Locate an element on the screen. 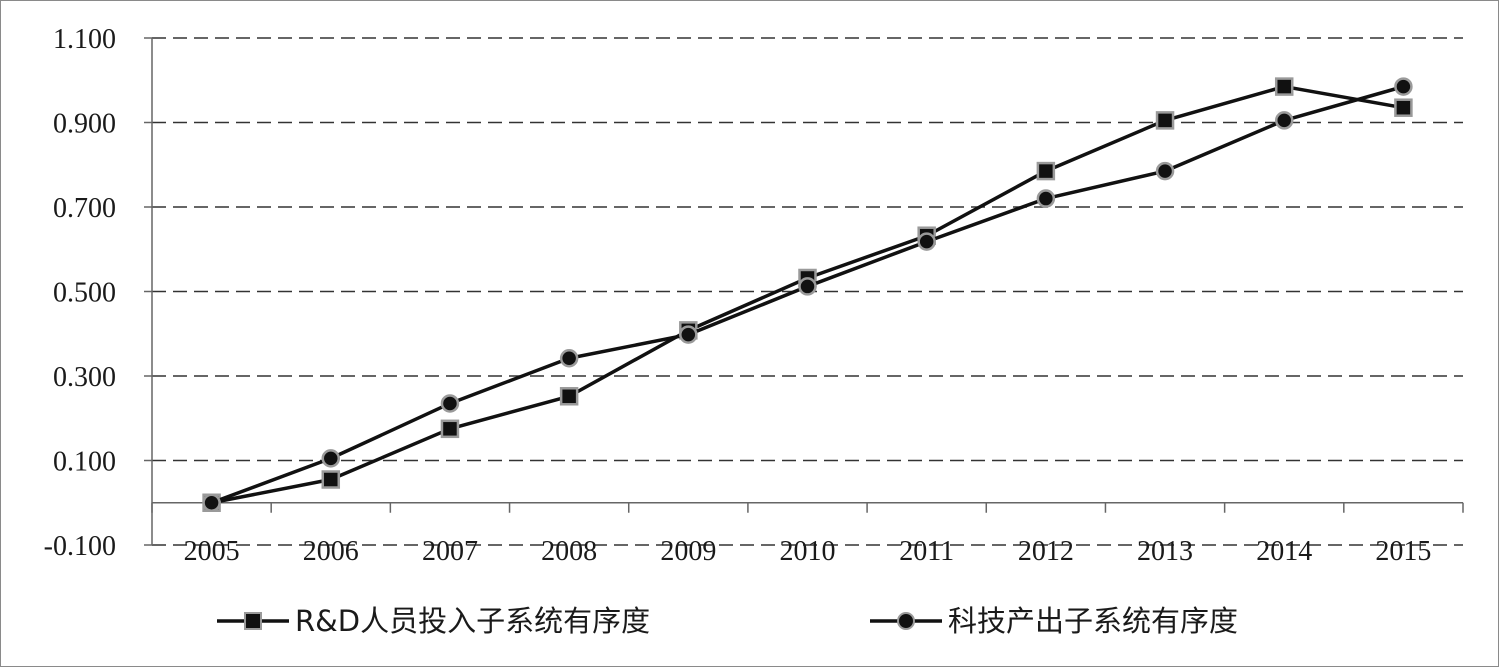  x-tick-label: 2012 is located at coordinates (1046, 551).